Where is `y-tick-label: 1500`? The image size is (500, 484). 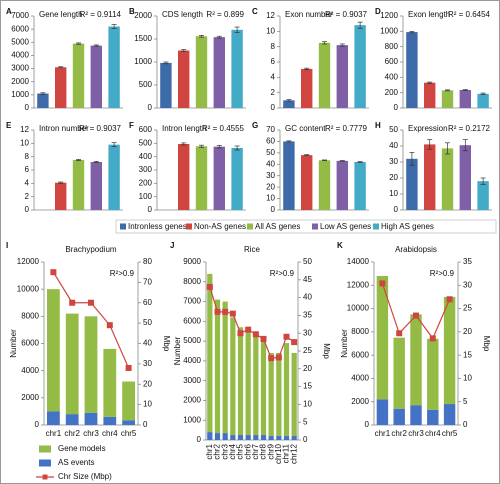 y-tick-label: 1500 is located at coordinates (143, 38).